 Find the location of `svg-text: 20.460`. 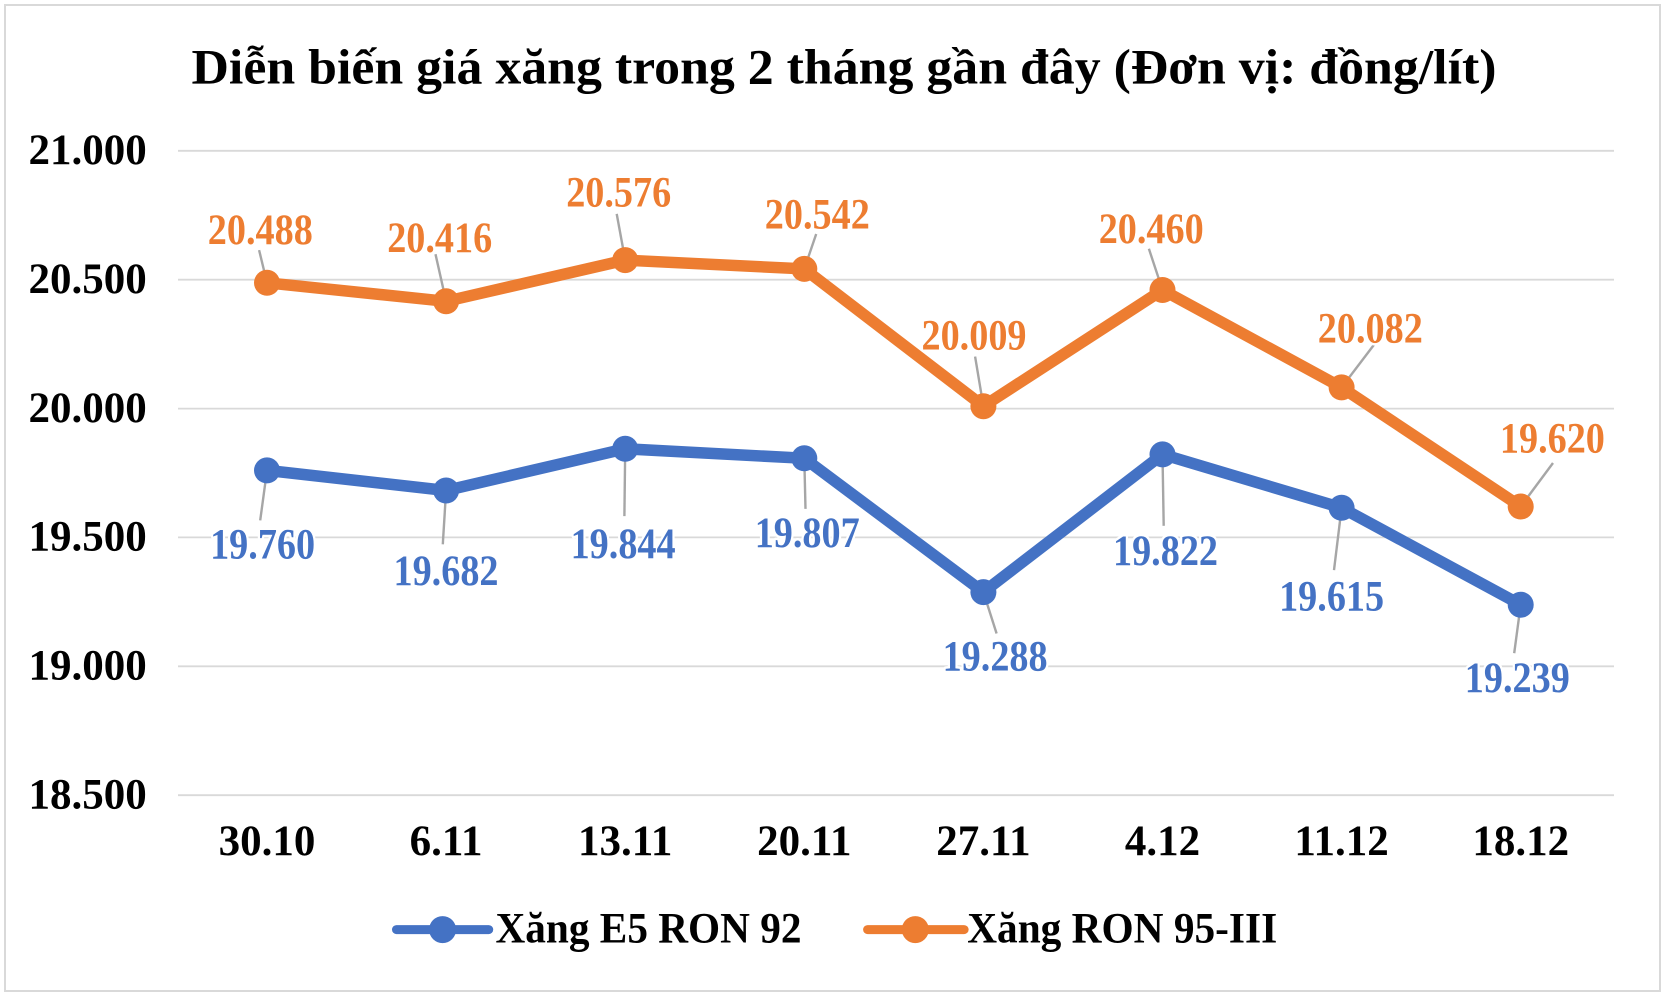

svg-text: 20.460 is located at coordinates (1151, 229).